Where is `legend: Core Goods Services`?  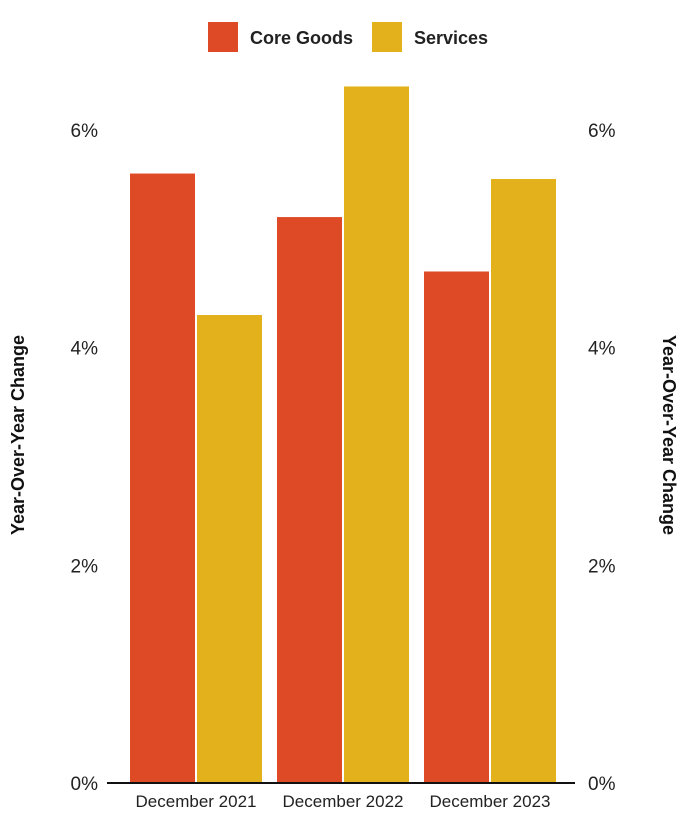 legend: Core Goods Services is located at coordinates (348, 37).